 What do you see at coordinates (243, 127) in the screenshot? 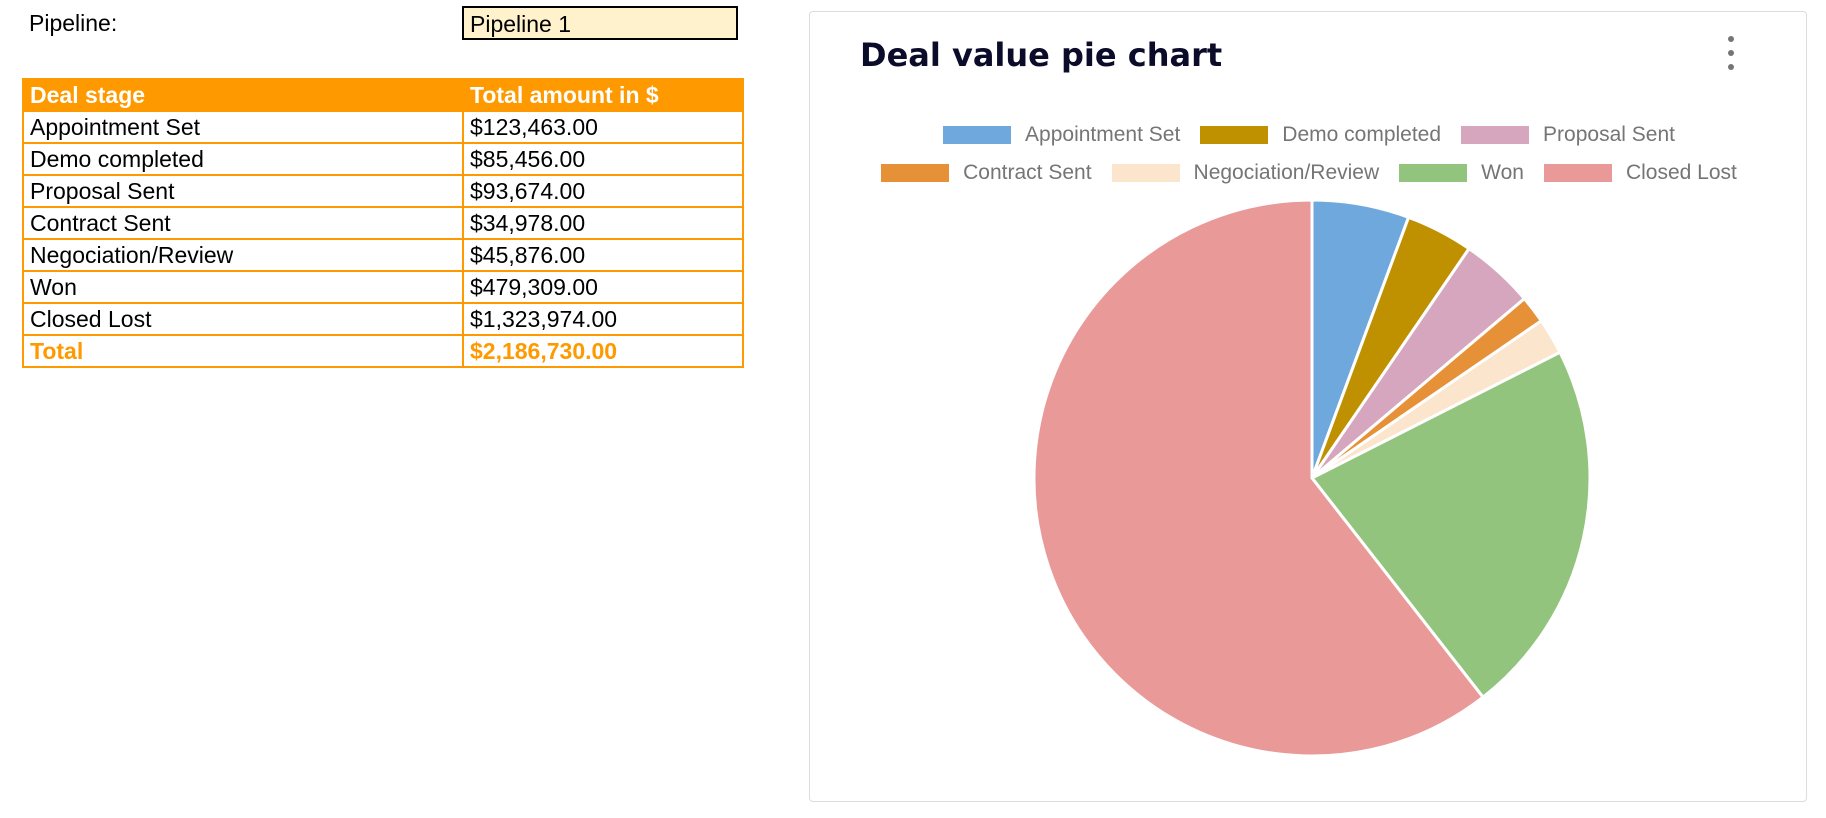
I see `table-cell-stage: Appointment Set` at bounding box center [243, 127].